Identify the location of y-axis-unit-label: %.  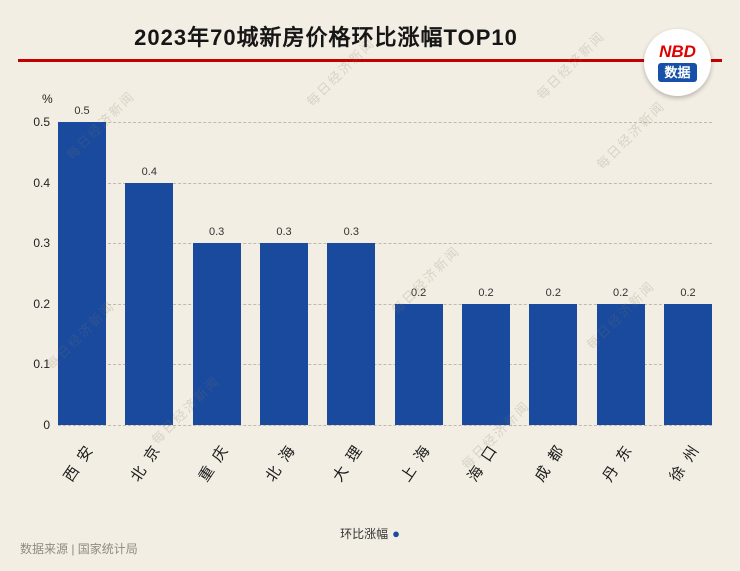
(47, 99).